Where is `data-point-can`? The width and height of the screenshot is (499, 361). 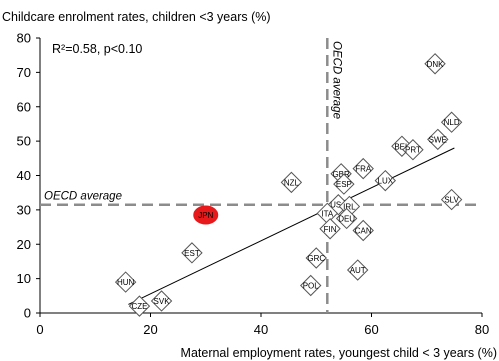
data-point-can is located at coordinates (363, 230).